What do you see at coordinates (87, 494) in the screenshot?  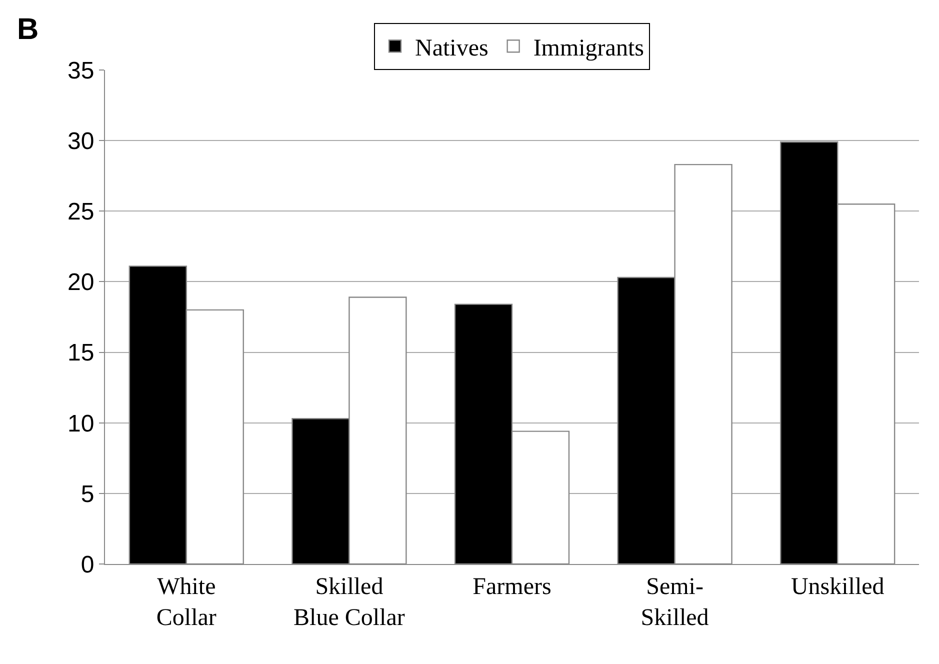 I see `y-tick-label: 5` at bounding box center [87, 494].